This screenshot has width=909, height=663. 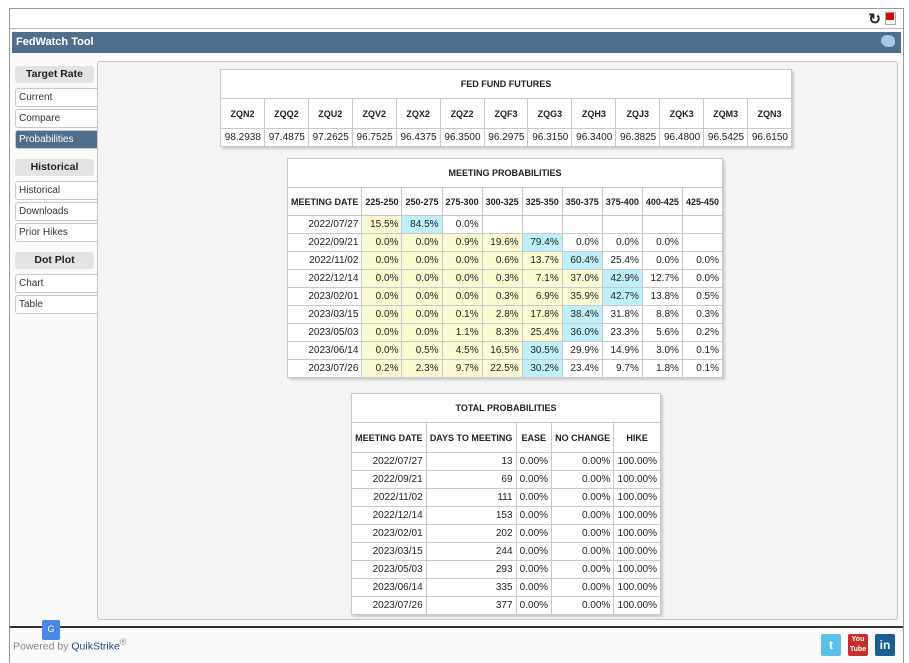 I want to click on powered-by: Powered by QuikStrike®, so click(x=70, y=645).